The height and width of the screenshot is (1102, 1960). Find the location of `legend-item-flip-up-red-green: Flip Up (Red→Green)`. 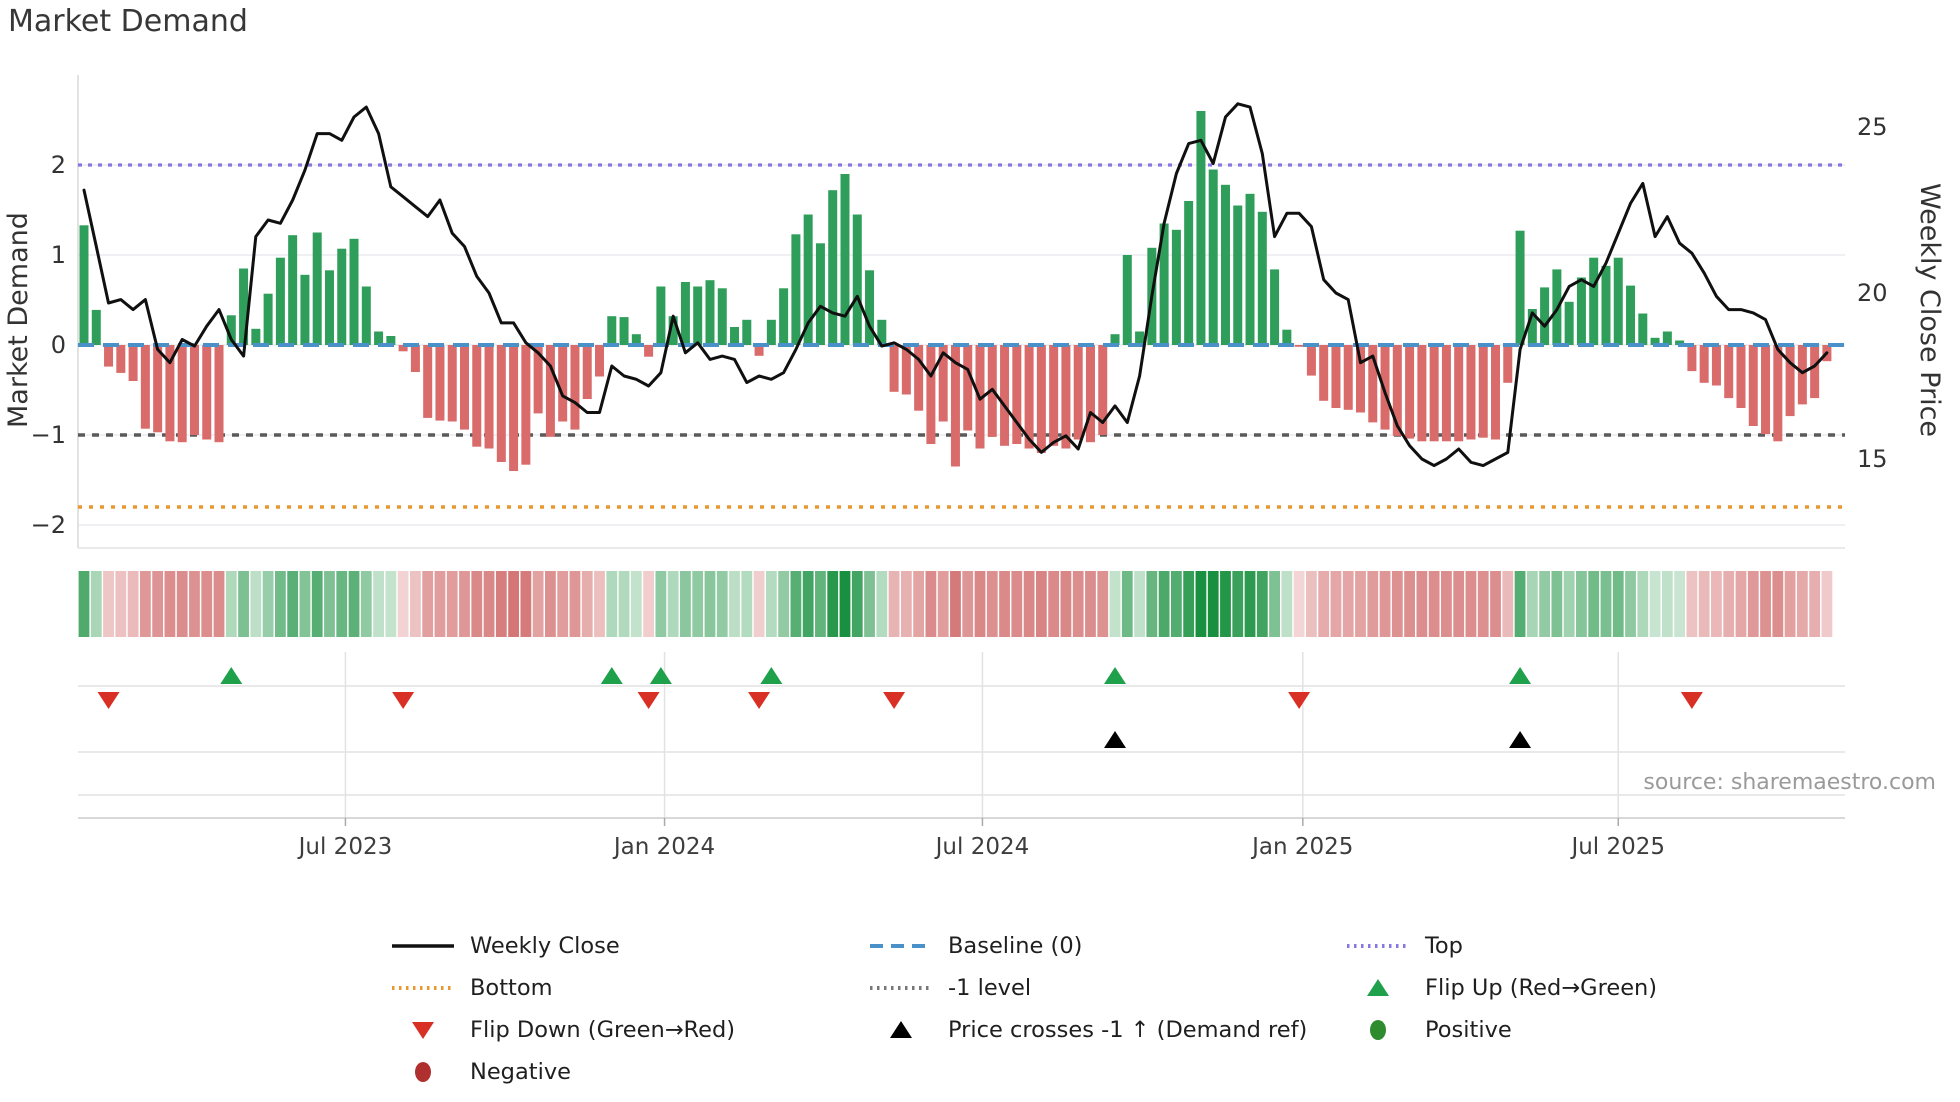

legend-item-flip-up-red-green: Flip Up (Red→Green) is located at coordinates (1501, 988).